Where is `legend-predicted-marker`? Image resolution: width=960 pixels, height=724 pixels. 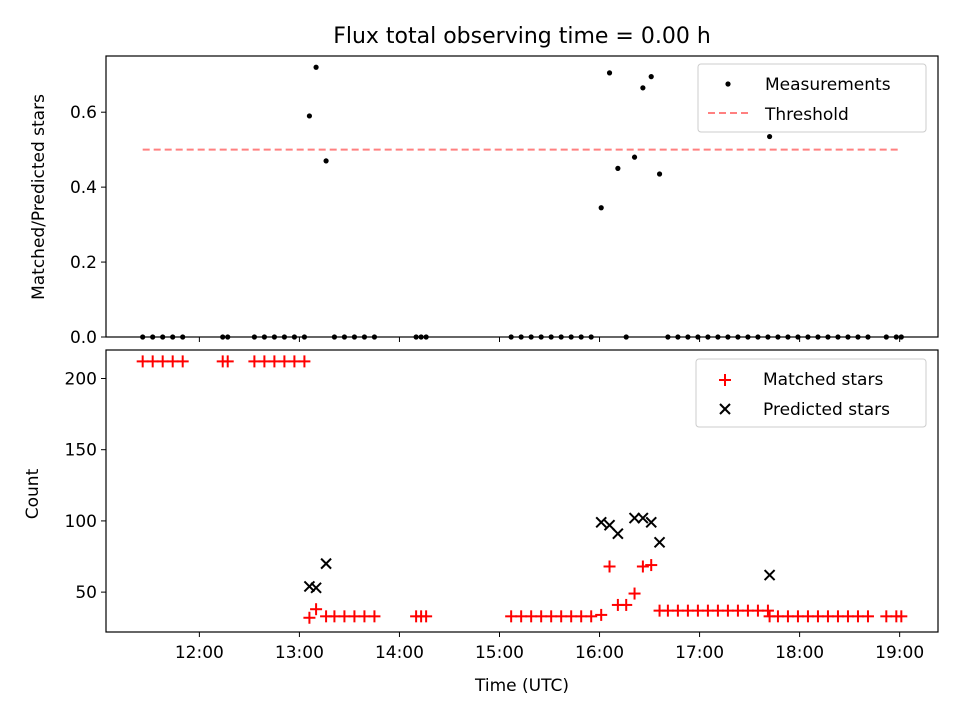
legend-predicted-marker is located at coordinates (725, 409).